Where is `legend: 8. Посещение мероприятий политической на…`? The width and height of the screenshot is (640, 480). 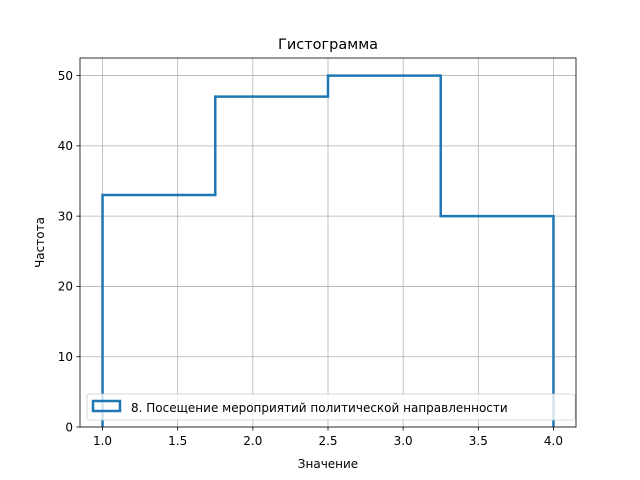 legend: 8. Посещение мероприятий политической на… is located at coordinates (331, 407).